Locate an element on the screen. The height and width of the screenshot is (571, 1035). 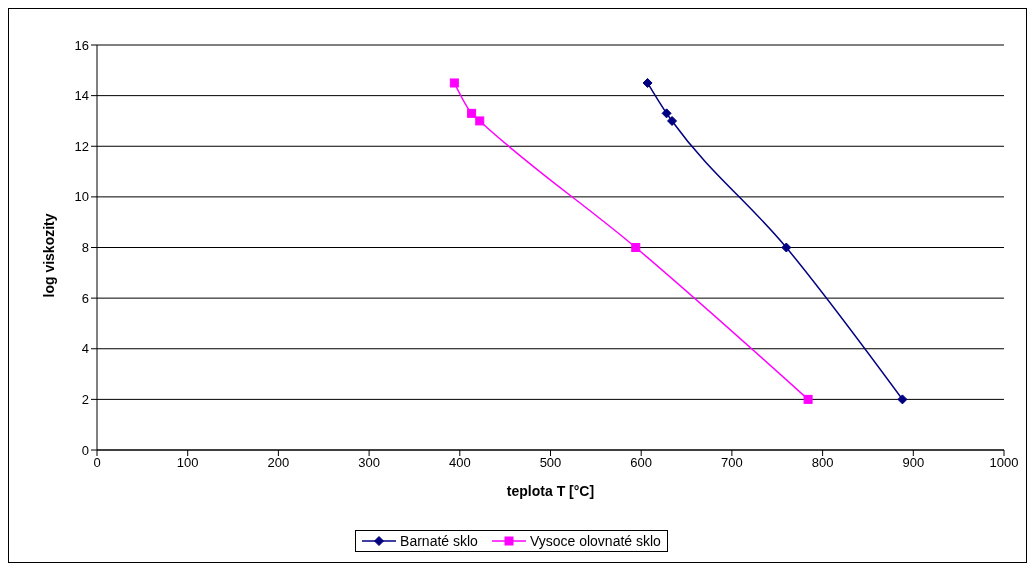
x-tick-label: 100 is located at coordinates (187, 463).